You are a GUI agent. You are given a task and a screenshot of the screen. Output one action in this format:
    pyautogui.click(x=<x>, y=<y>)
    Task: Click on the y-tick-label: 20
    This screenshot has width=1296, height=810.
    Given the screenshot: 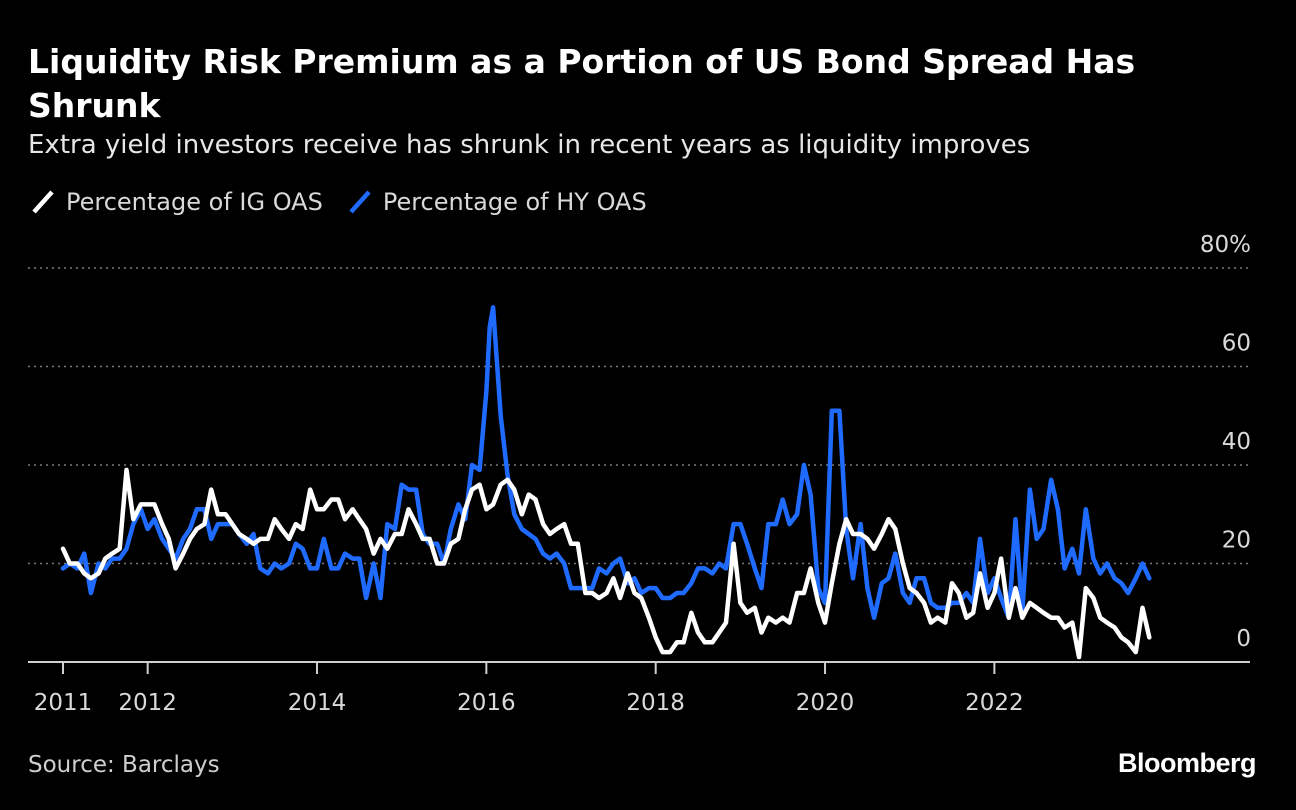 What is the action you would take?
    pyautogui.click(x=1236, y=541)
    